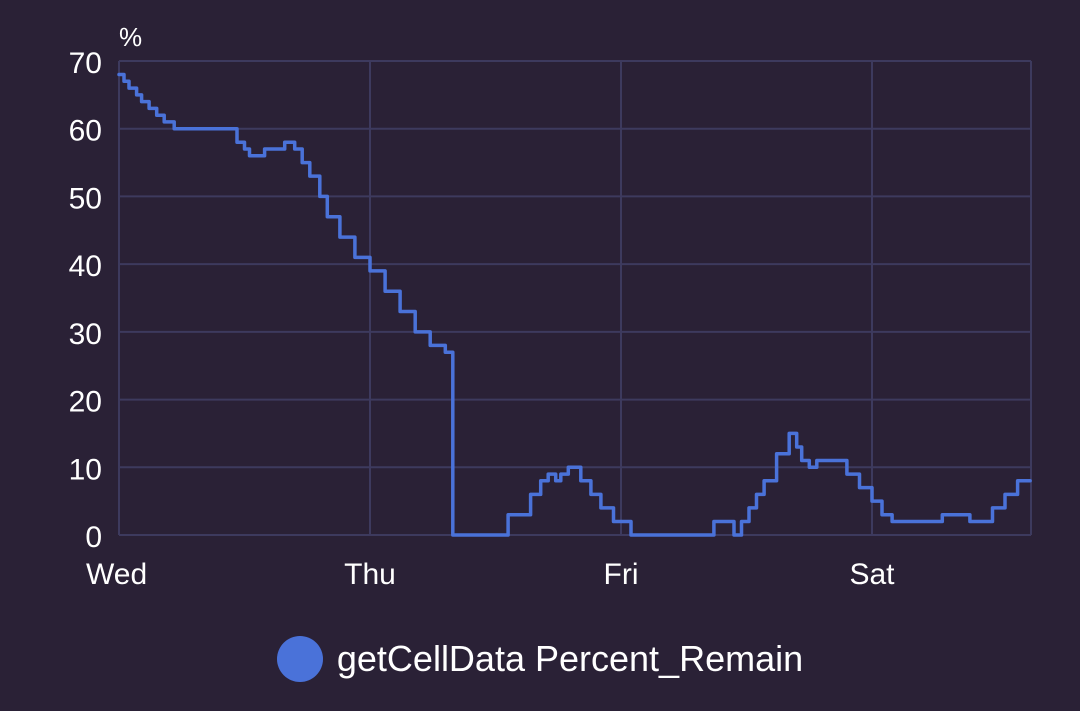 Image resolution: width=1080 pixels, height=711 pixels. Describe the element at coordinates (370, 574) in the screenshot. I see `x-tick-label: Thu` at that location.